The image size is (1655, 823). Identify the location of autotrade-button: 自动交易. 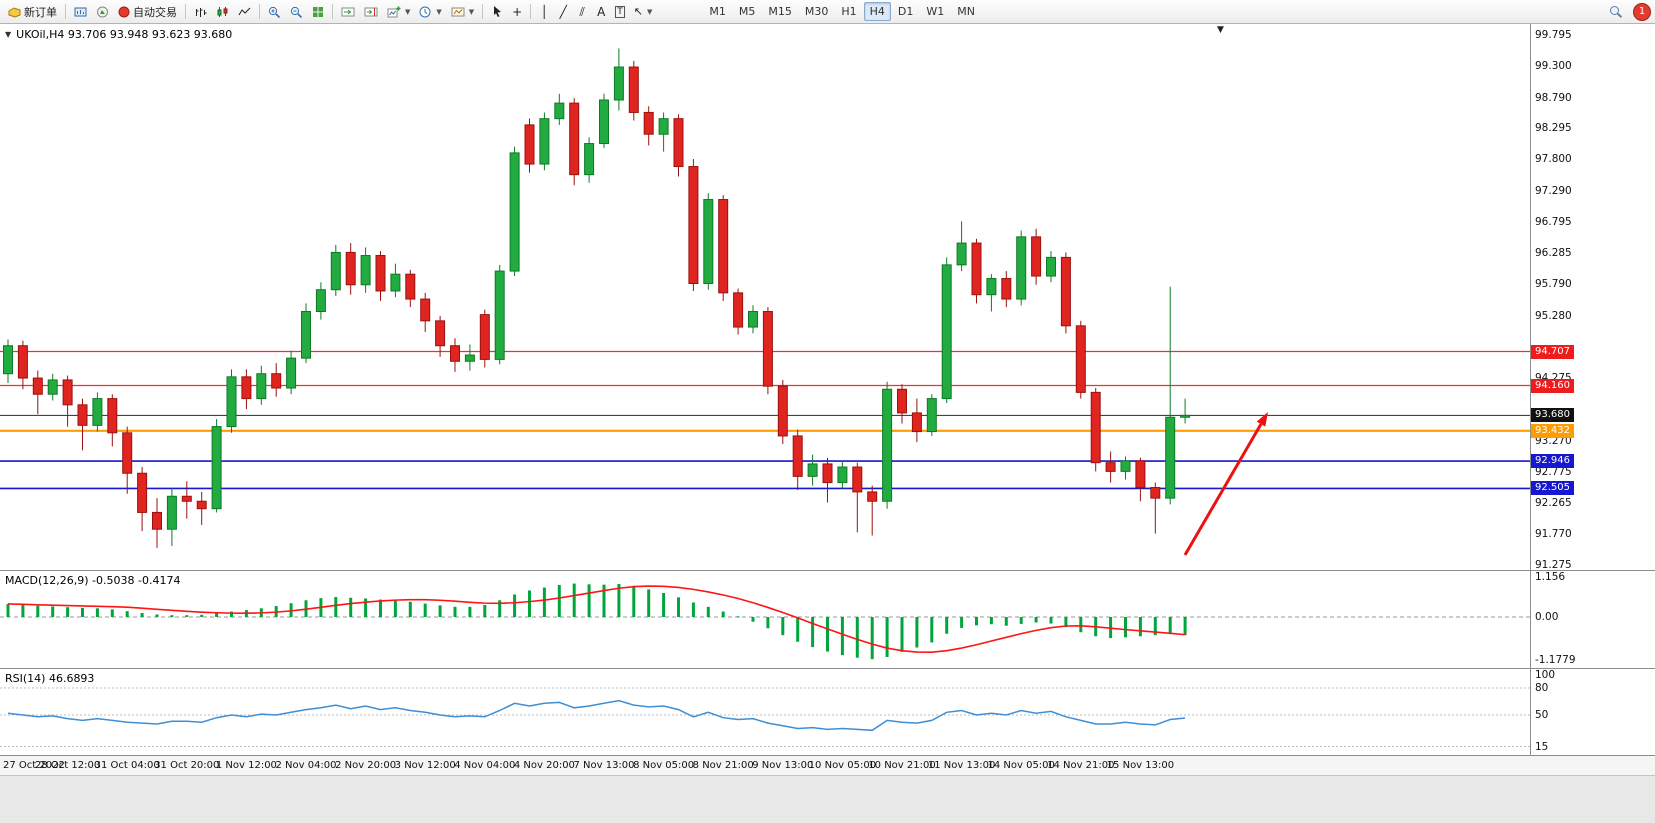
(147, 12).